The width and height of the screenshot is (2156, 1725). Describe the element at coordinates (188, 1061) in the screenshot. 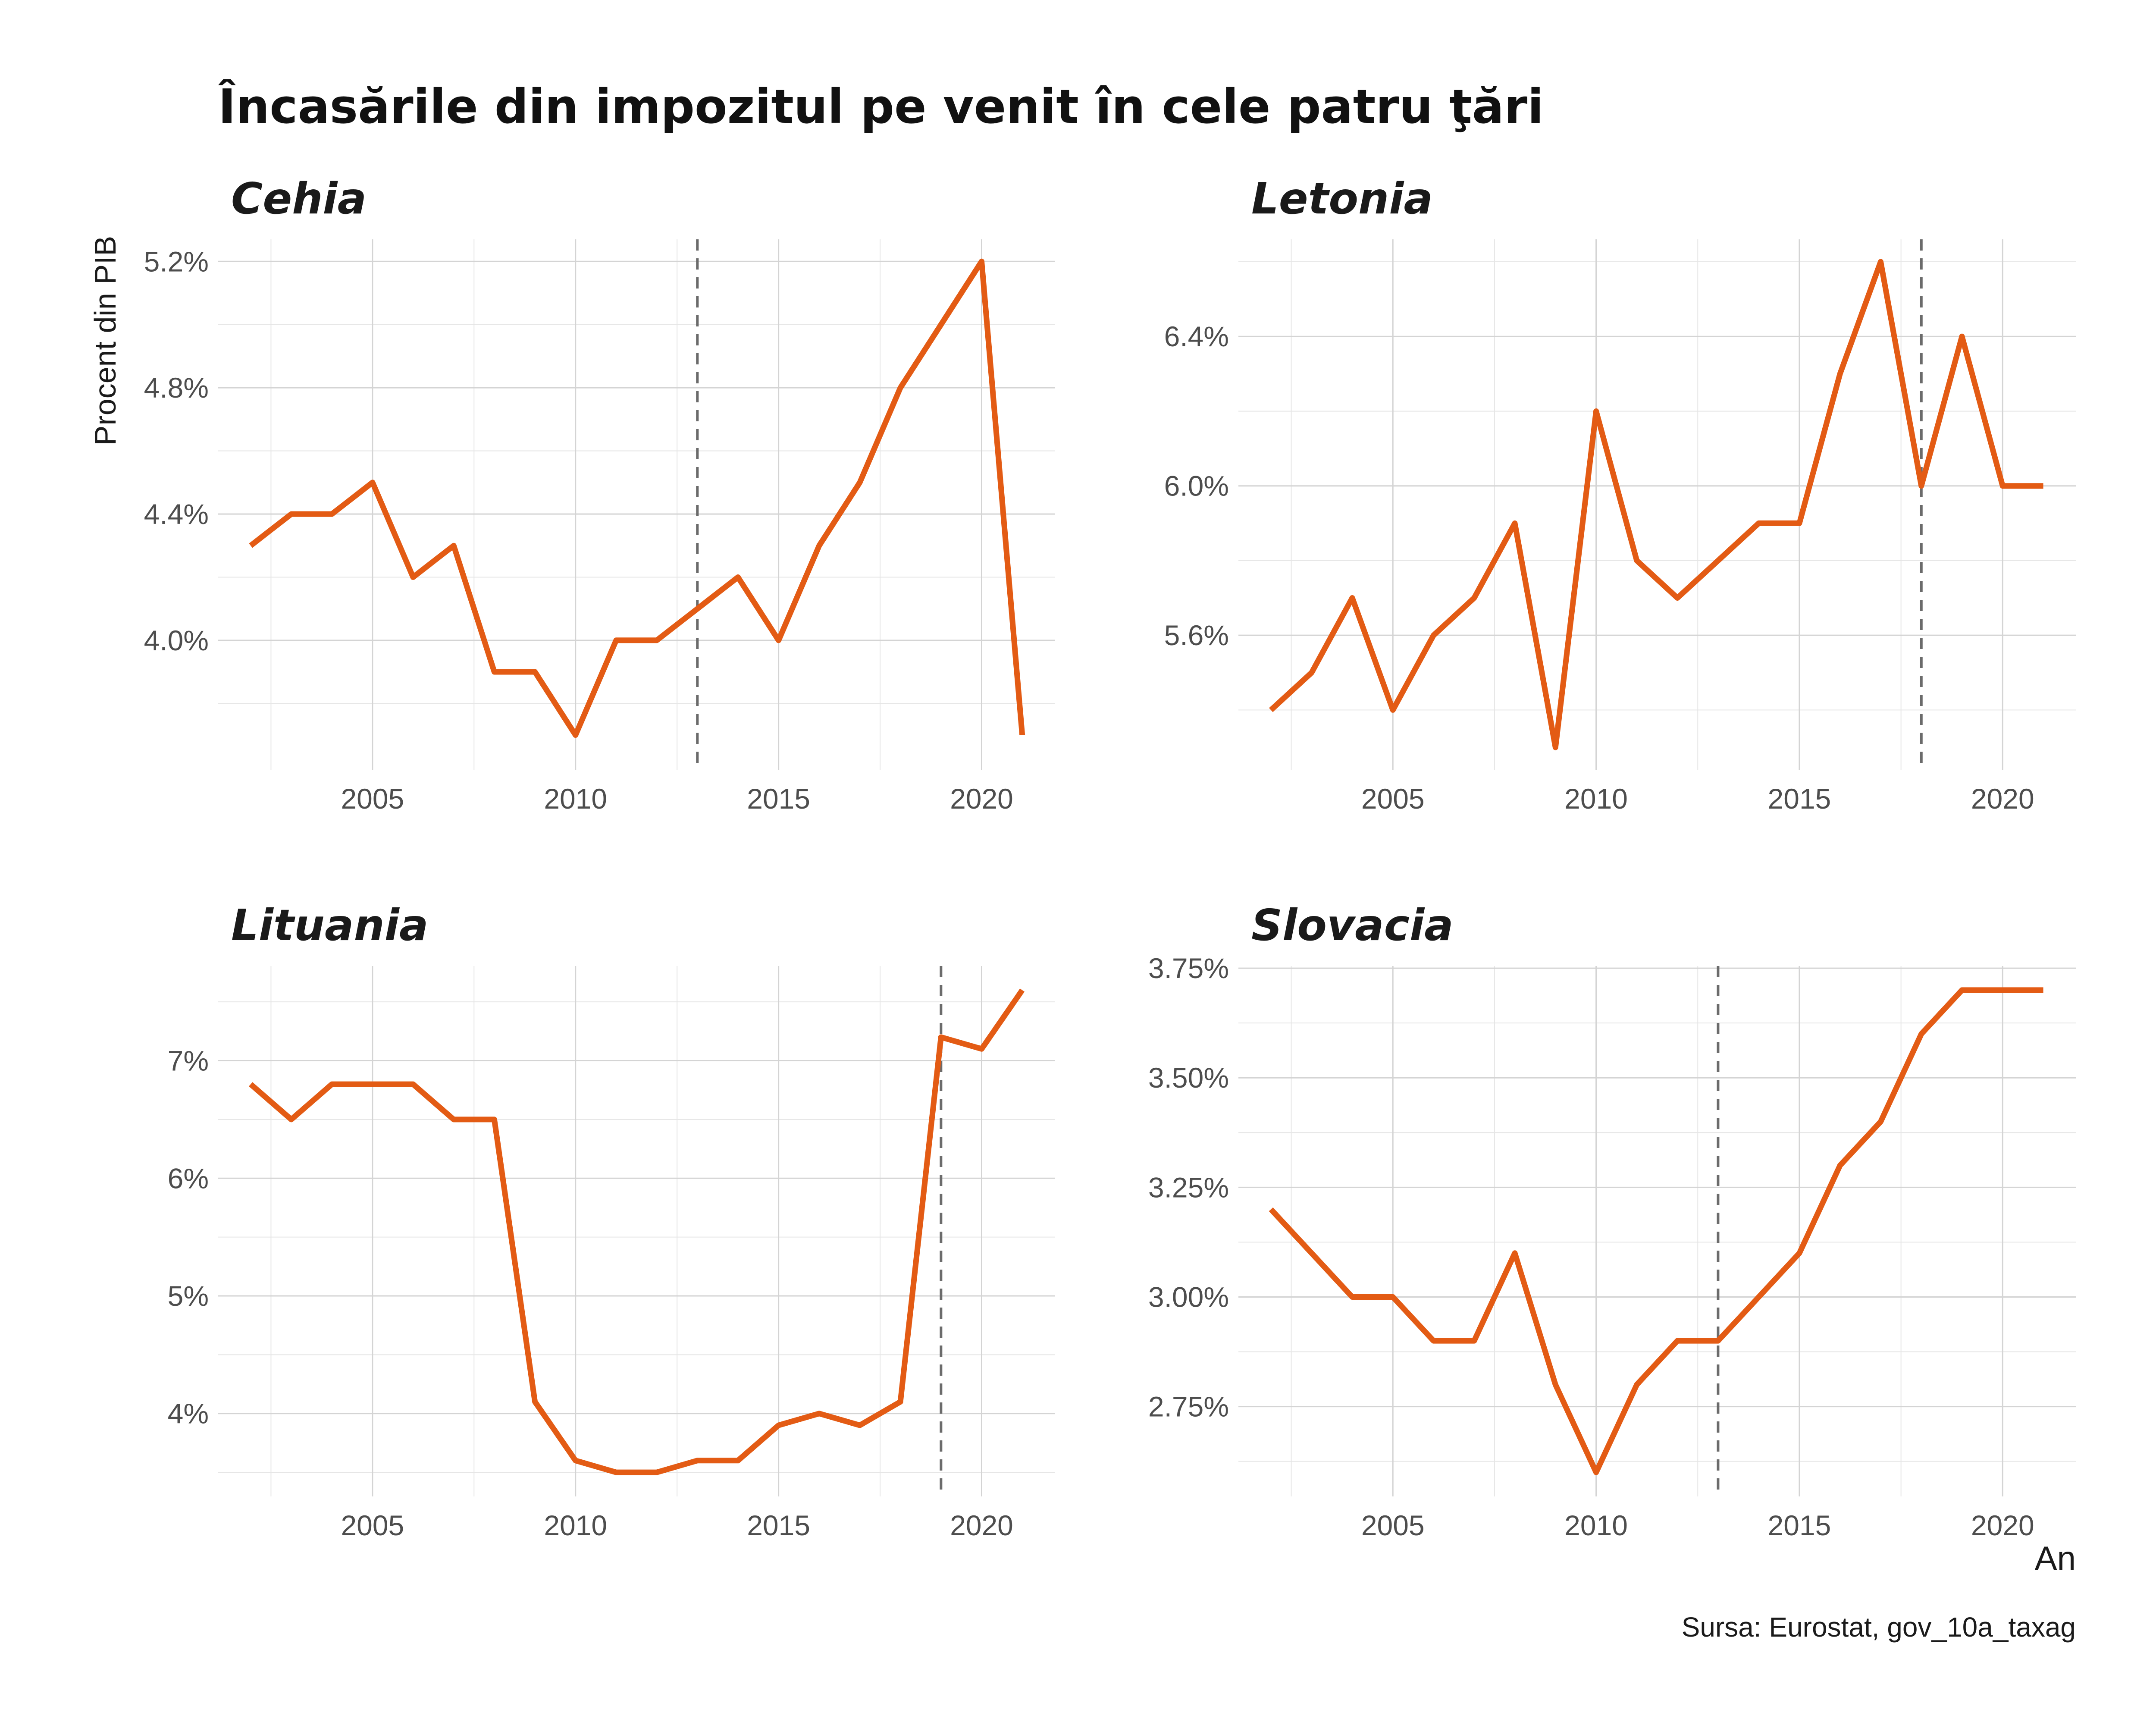

I see `y-tick-label: 7%` at that location.